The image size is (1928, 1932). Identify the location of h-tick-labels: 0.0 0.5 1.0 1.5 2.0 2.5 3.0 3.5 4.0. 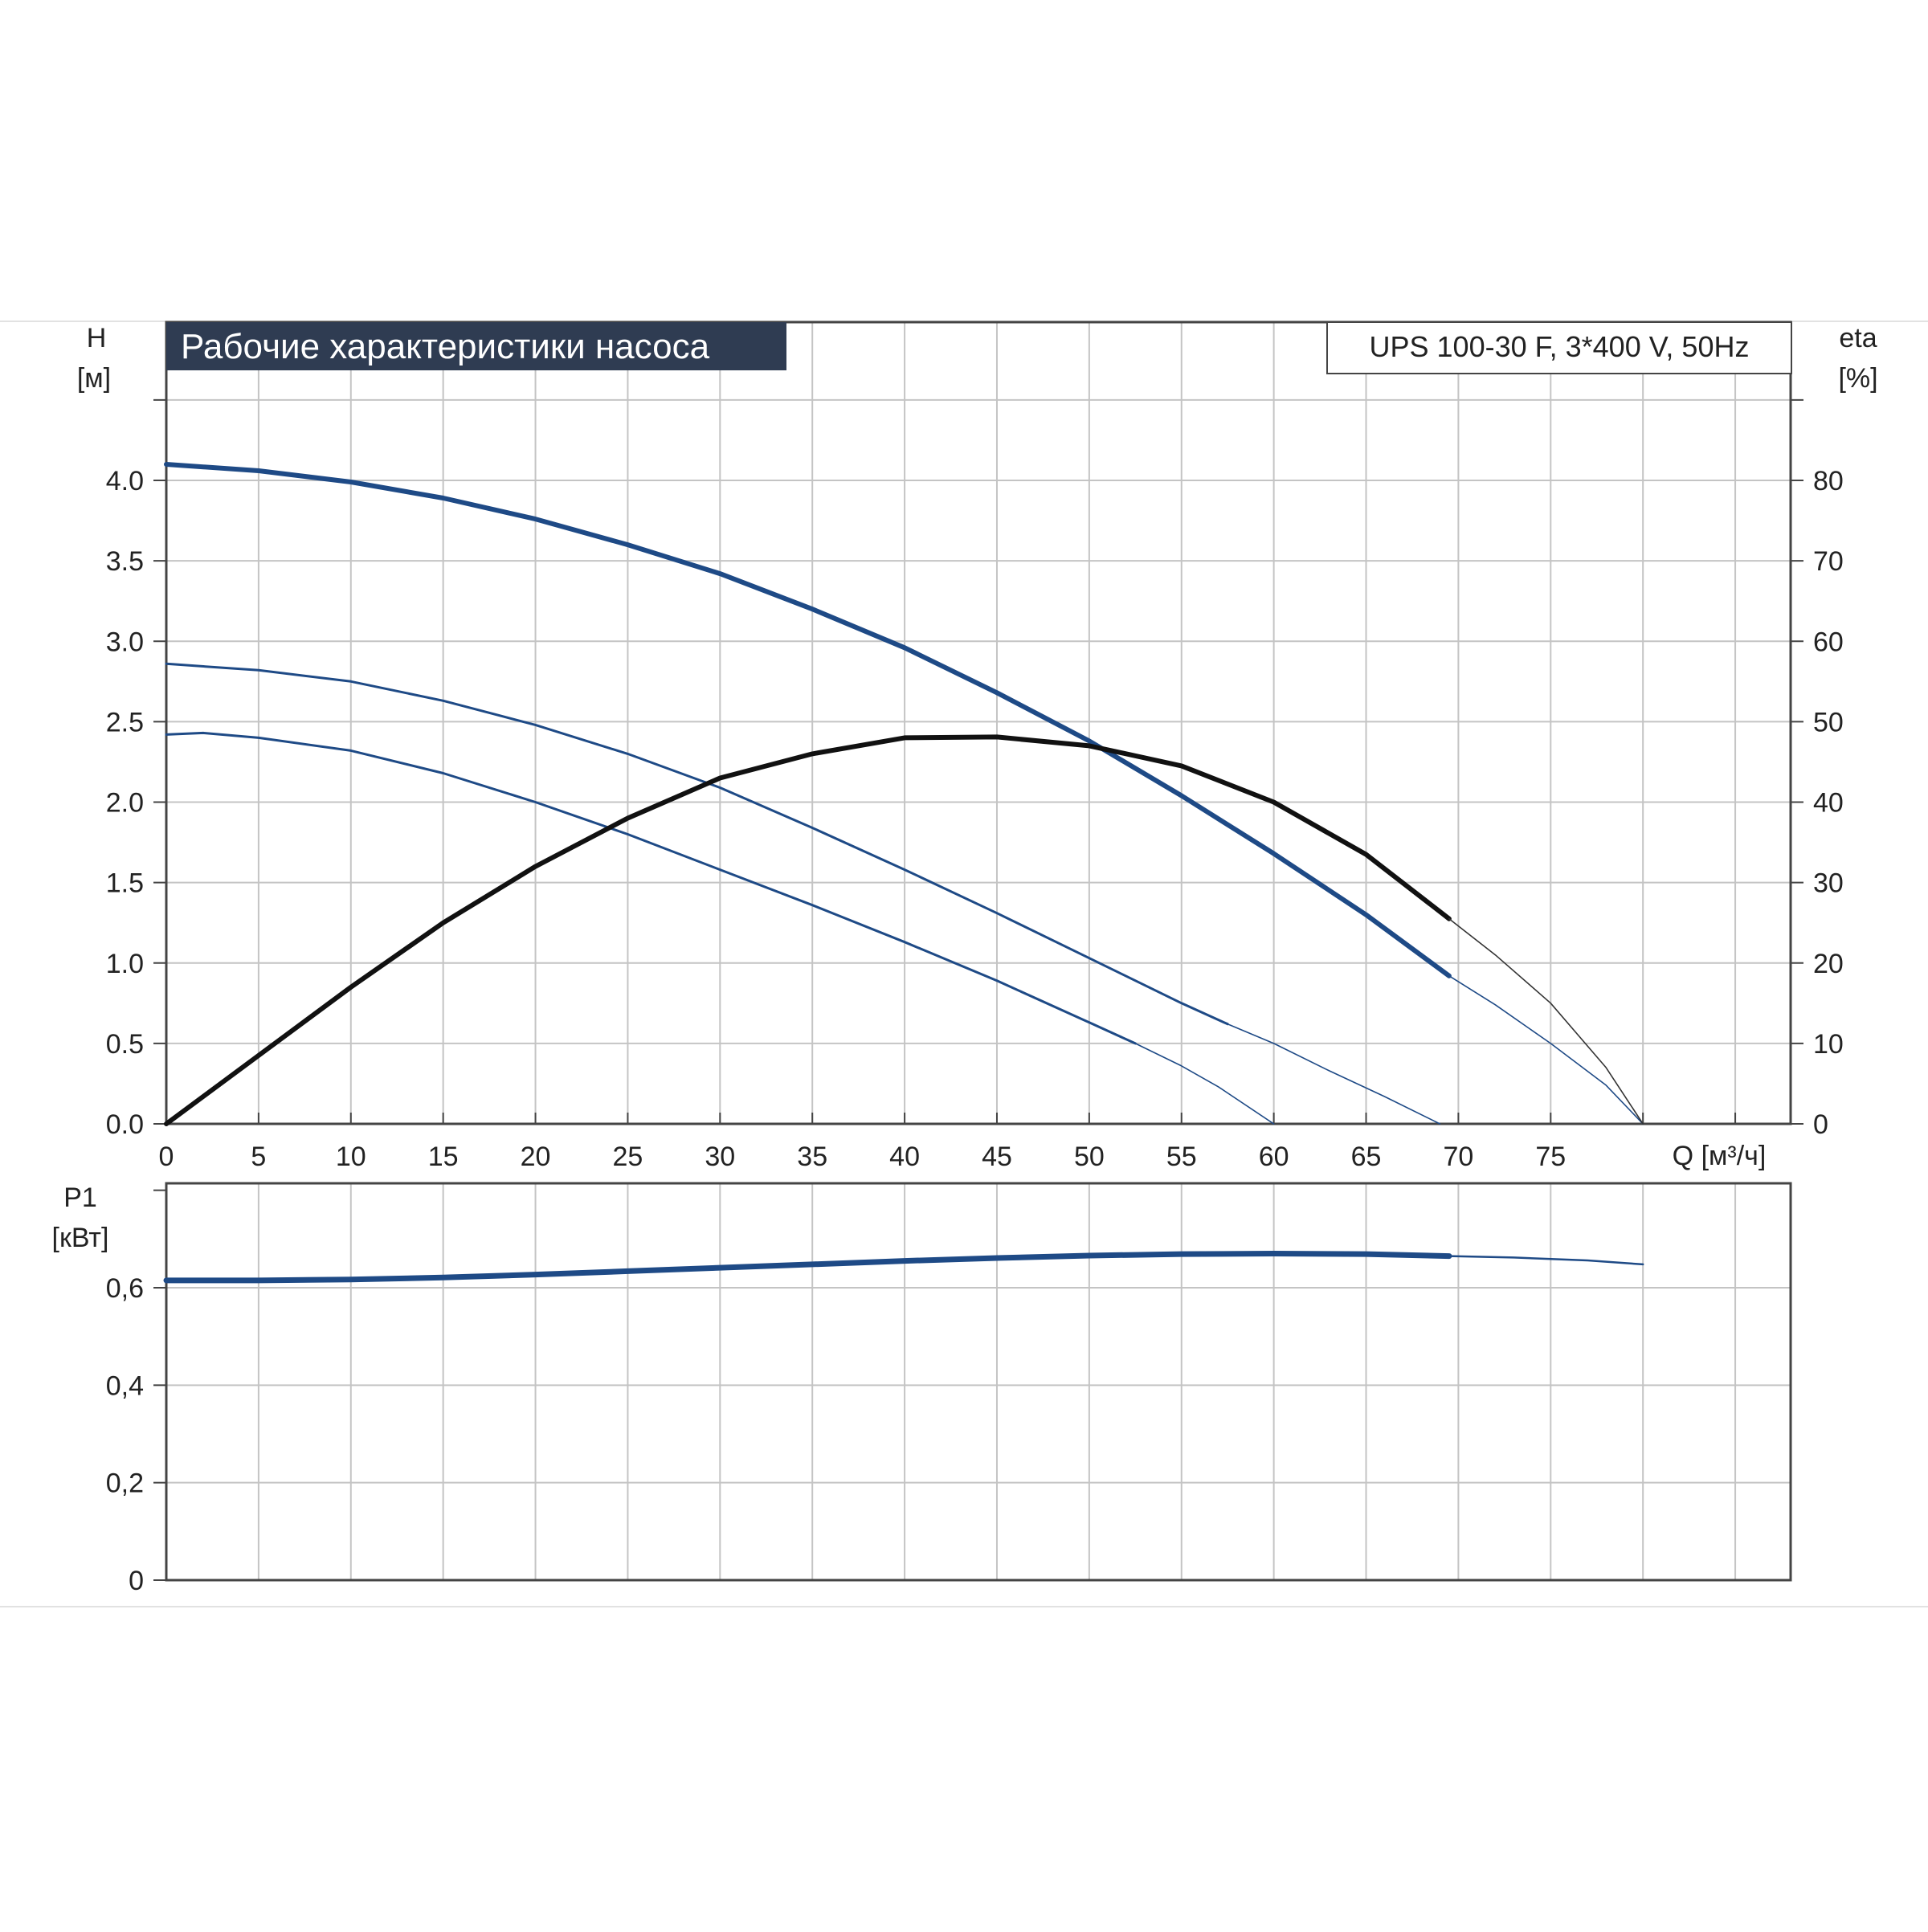
(125, 803).